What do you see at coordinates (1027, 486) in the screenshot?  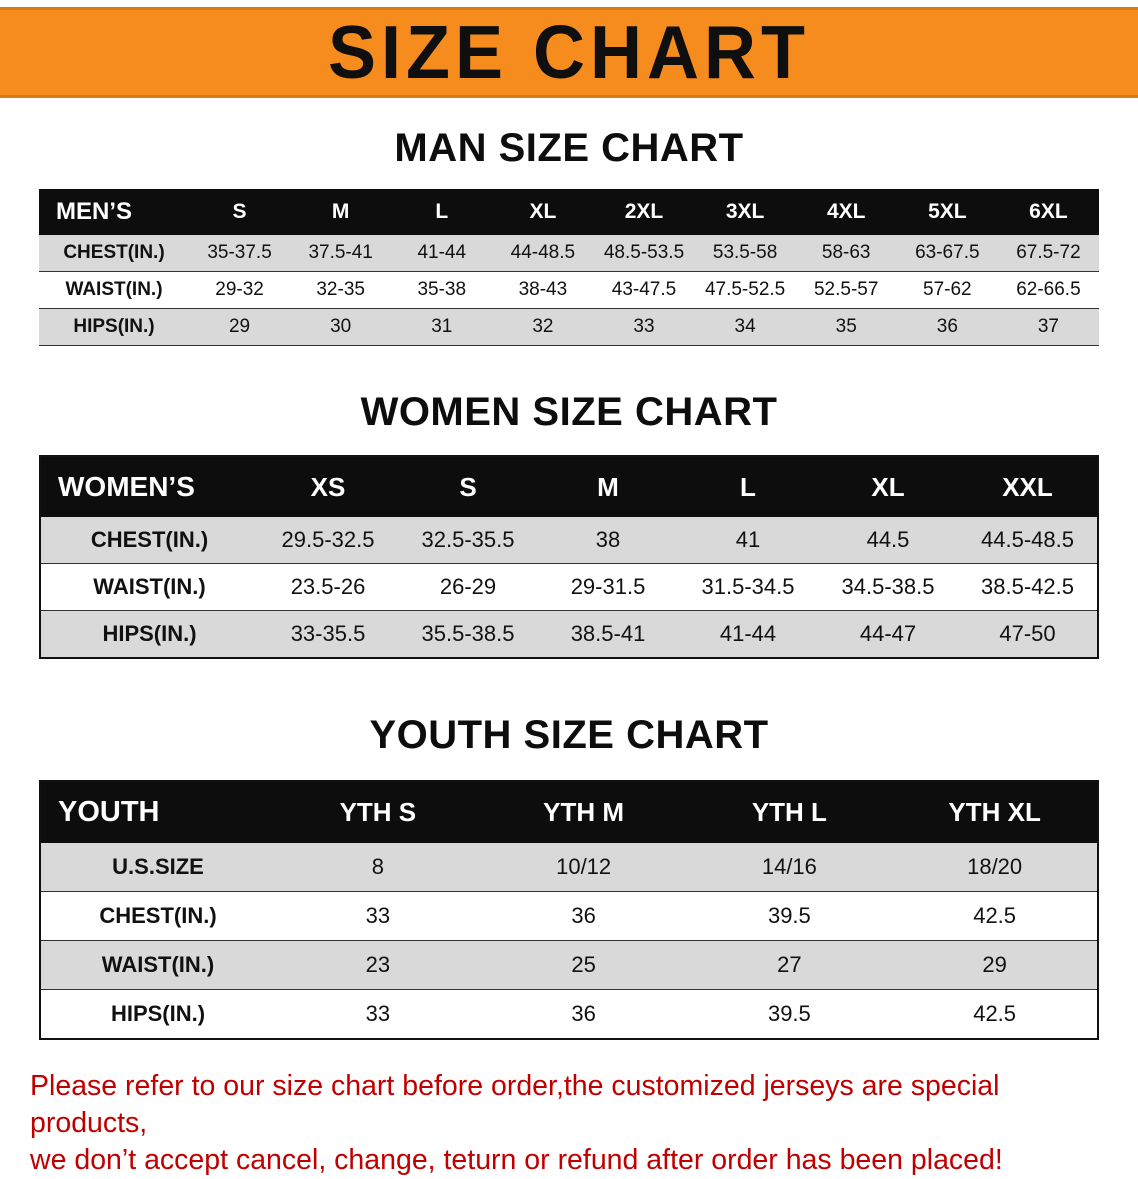 I see `size-header-cell: XXL` at bounding box center [1027, 486].